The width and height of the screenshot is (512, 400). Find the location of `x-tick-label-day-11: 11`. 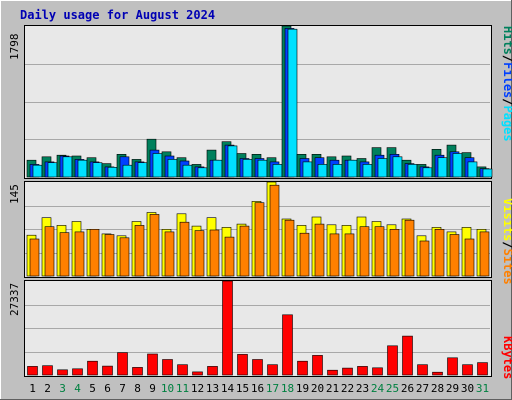

x-tick-label-day-11: 11 is located at coordinates (182, 388).